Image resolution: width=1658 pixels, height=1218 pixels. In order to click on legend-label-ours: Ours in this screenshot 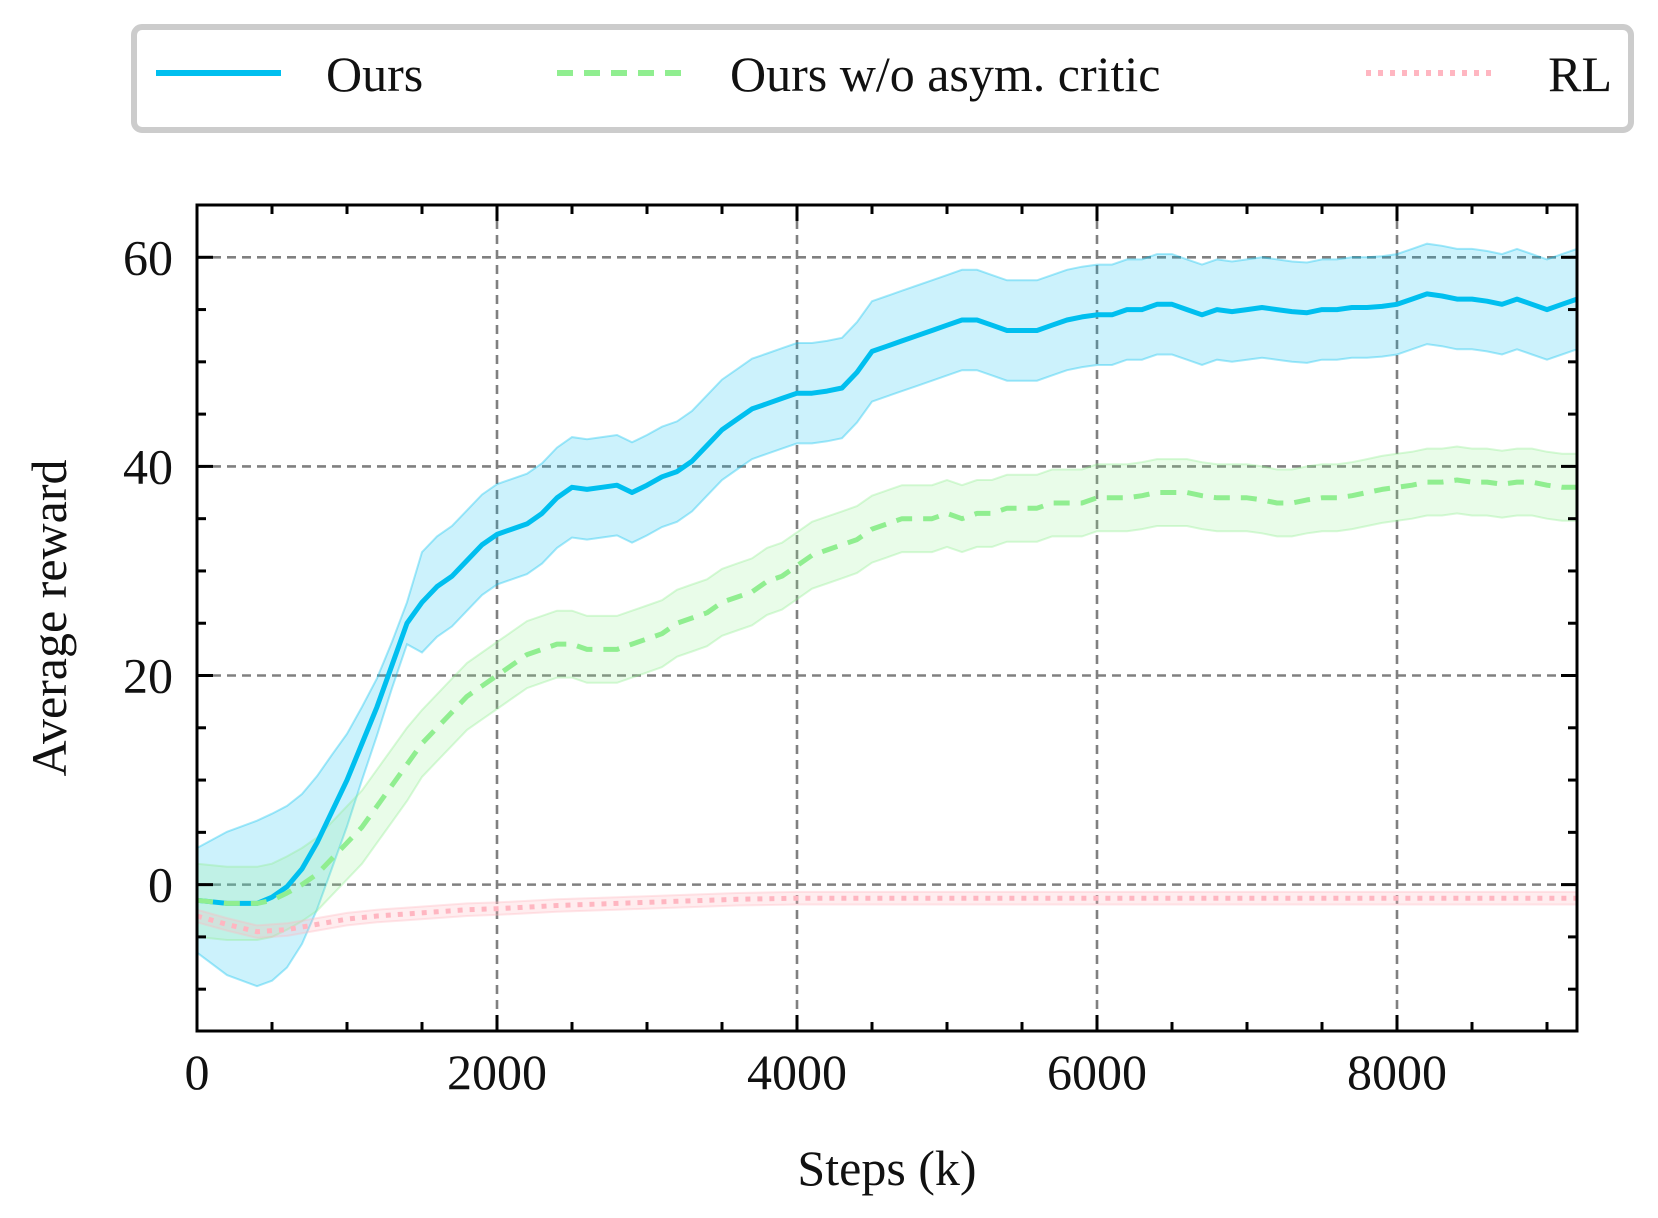, I will do `click(374, 74)`.